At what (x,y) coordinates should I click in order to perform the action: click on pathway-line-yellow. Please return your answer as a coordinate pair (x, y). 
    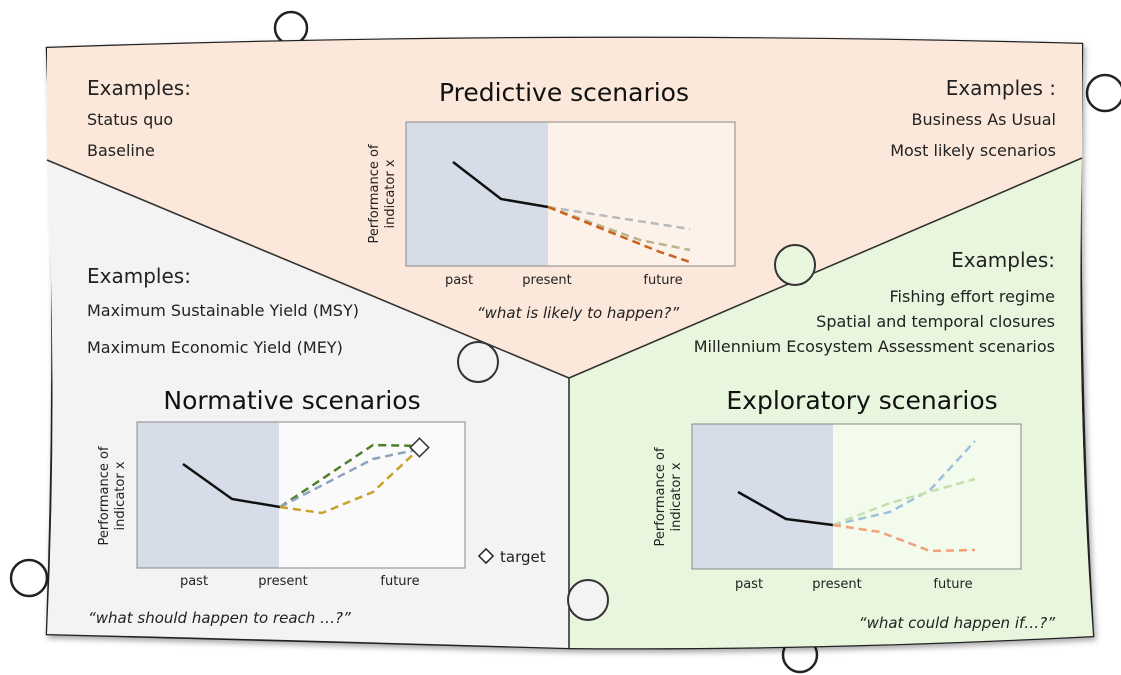
    Looking at the image, I should click on (350, 481).